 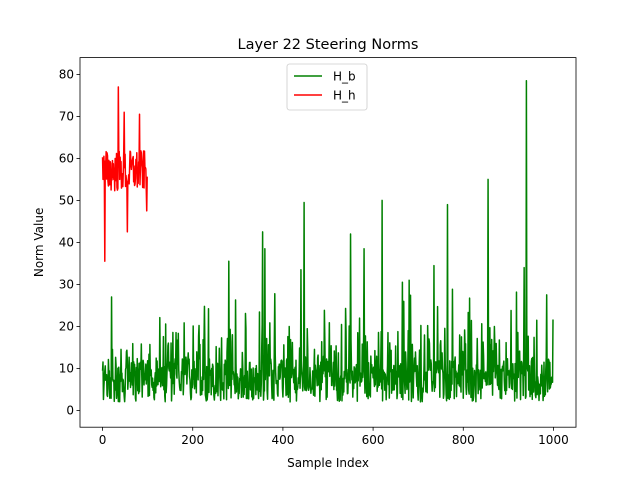 What do you see at coordinates (373, 440) in the screenshot?
I see `x-tick-label: 600` at bounding box center [373, 440].